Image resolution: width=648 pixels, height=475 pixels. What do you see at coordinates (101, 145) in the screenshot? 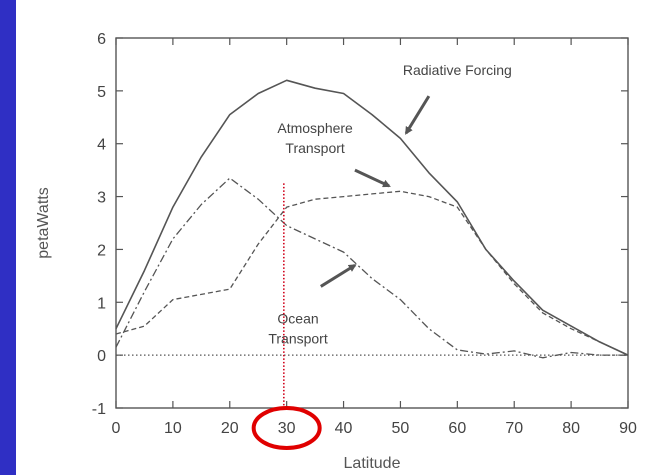
I see `y-tick-label: 4` at bounding box center [101, 145].